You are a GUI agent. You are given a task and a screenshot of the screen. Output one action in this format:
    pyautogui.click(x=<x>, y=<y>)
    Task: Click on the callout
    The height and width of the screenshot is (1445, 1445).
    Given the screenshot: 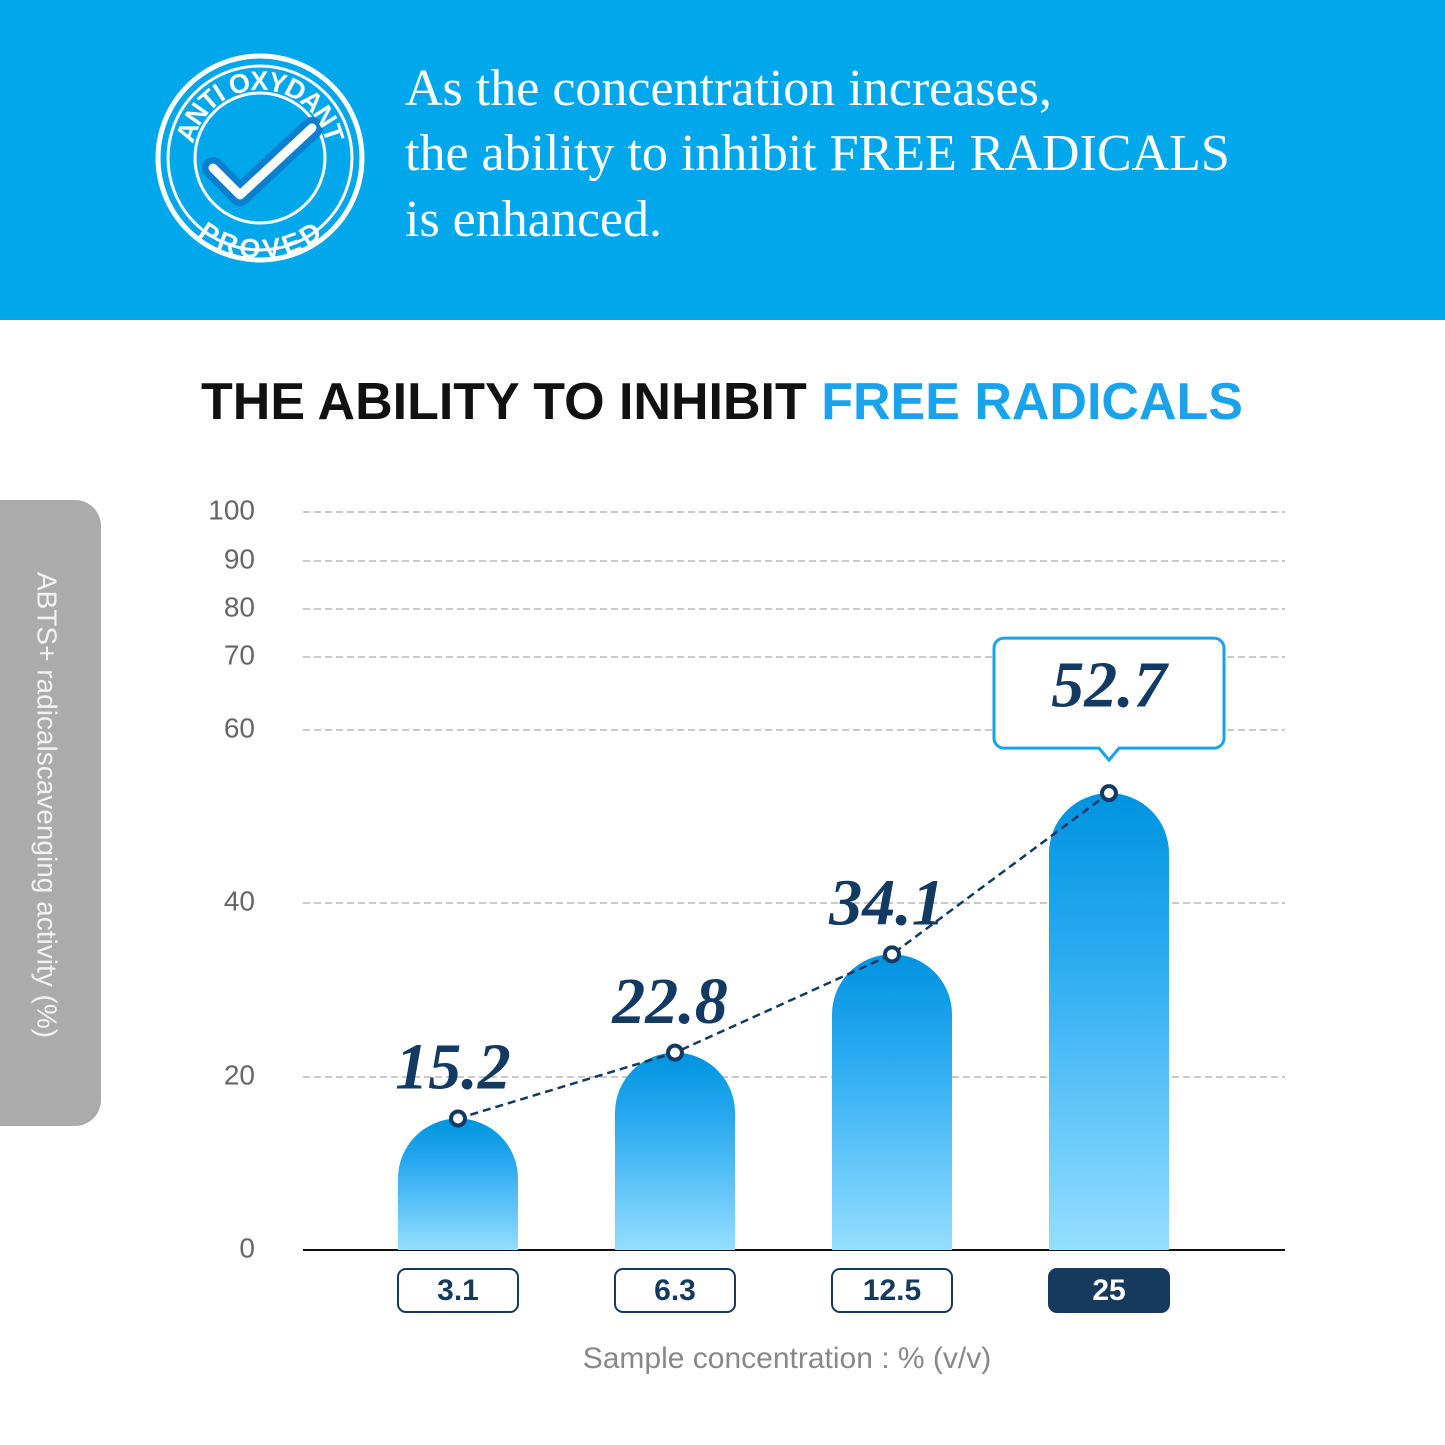 What is the action you would take?
    pyautogui.click(x=1109, y=699)
    